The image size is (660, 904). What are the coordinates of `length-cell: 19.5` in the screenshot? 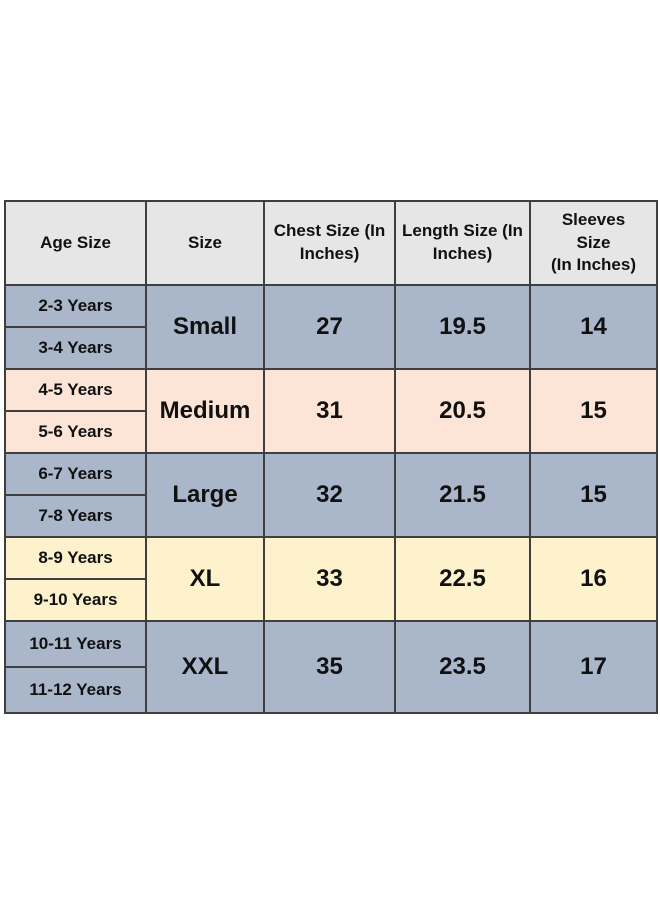 It's located at (462, 327).